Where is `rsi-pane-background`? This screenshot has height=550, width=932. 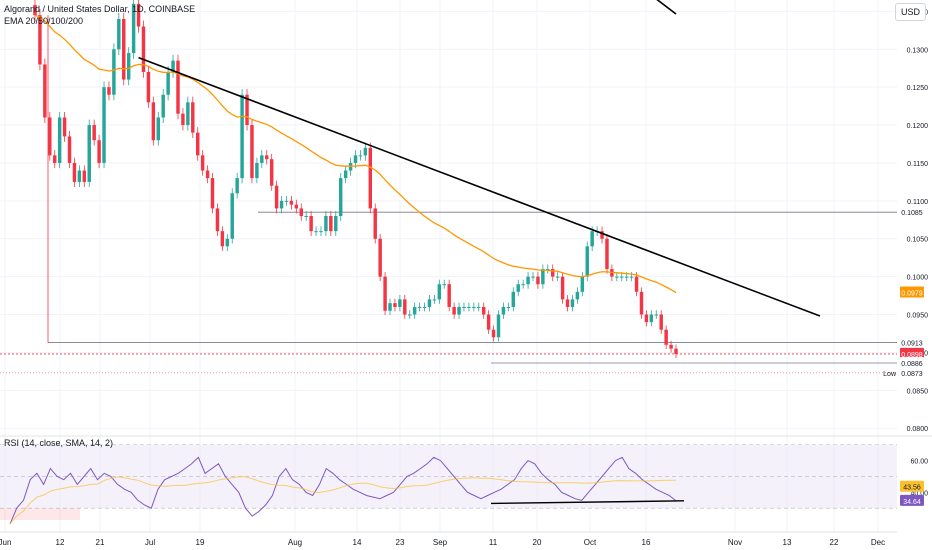
rsi-pane-background is located at coordinates (448, 482).